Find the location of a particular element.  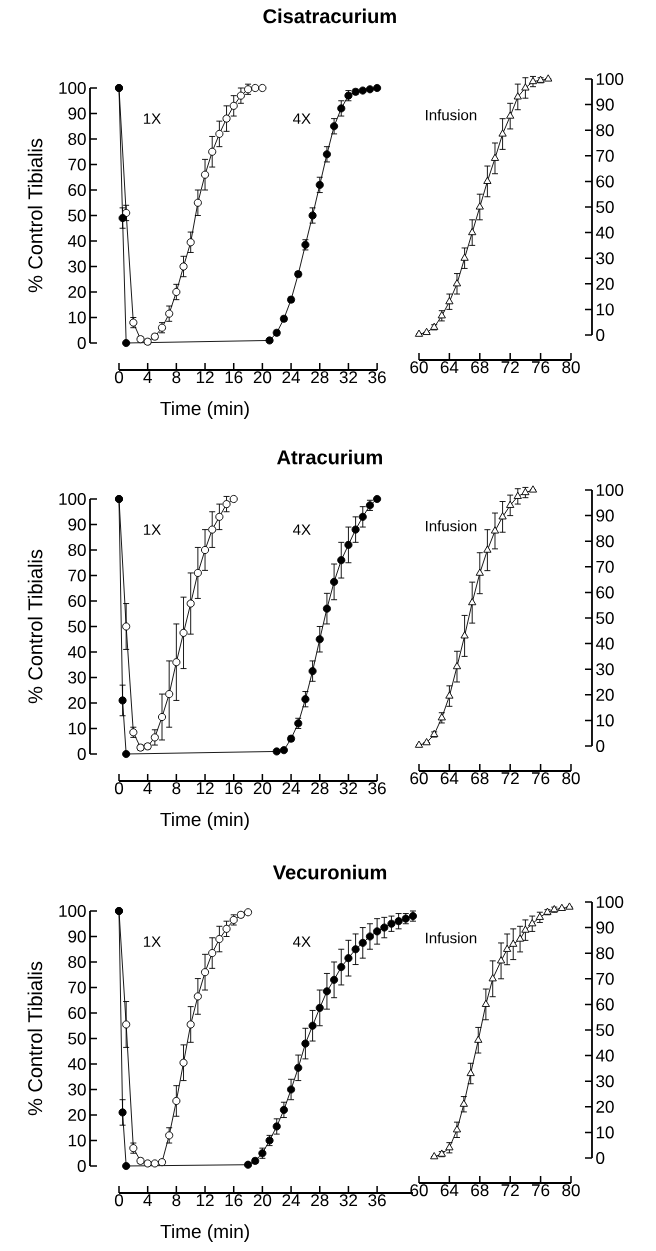

chart-title: Cisatracurium is located at coordinates (329, 16).